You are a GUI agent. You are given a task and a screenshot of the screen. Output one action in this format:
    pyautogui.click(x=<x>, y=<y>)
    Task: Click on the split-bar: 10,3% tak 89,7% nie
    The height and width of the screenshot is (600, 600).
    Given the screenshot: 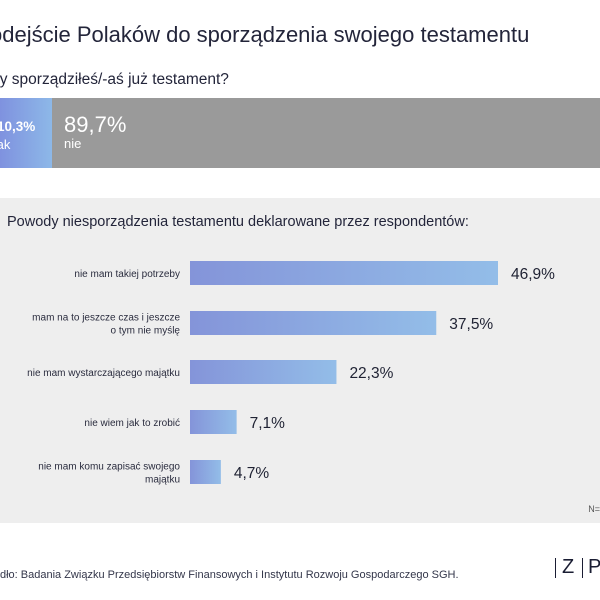 What is the action you would take?
    pyautogui.click(x=300, y=133)
    